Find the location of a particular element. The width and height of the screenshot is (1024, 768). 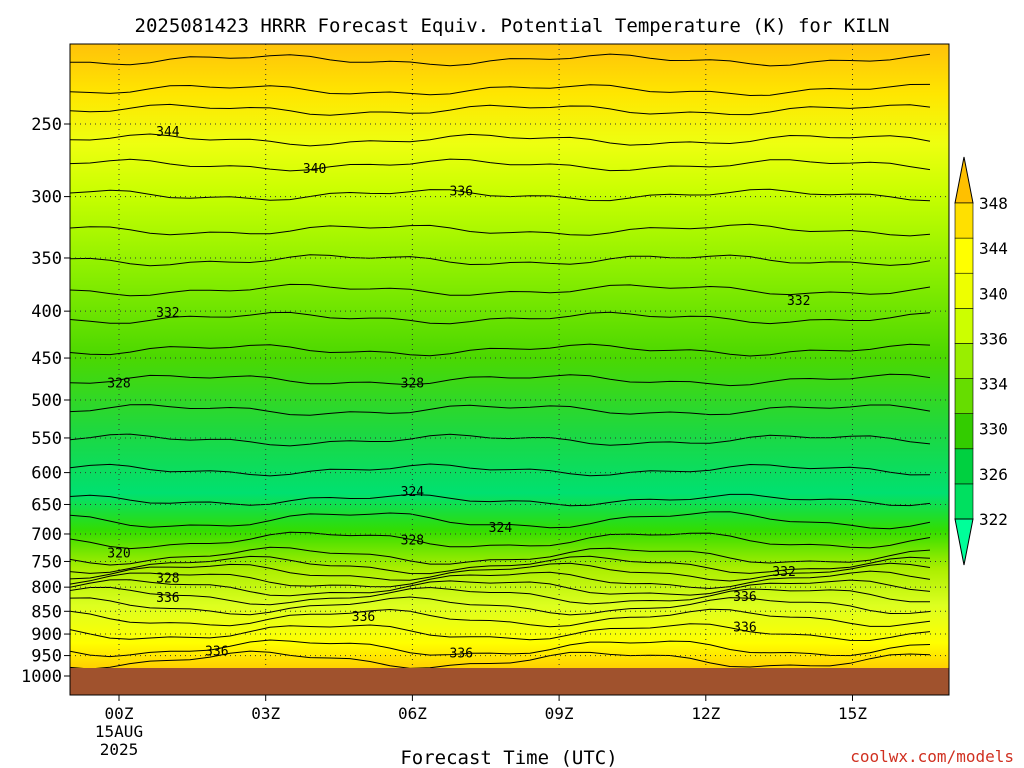

x-date-day-label: 15AUG is located at coordinates (119, 731).